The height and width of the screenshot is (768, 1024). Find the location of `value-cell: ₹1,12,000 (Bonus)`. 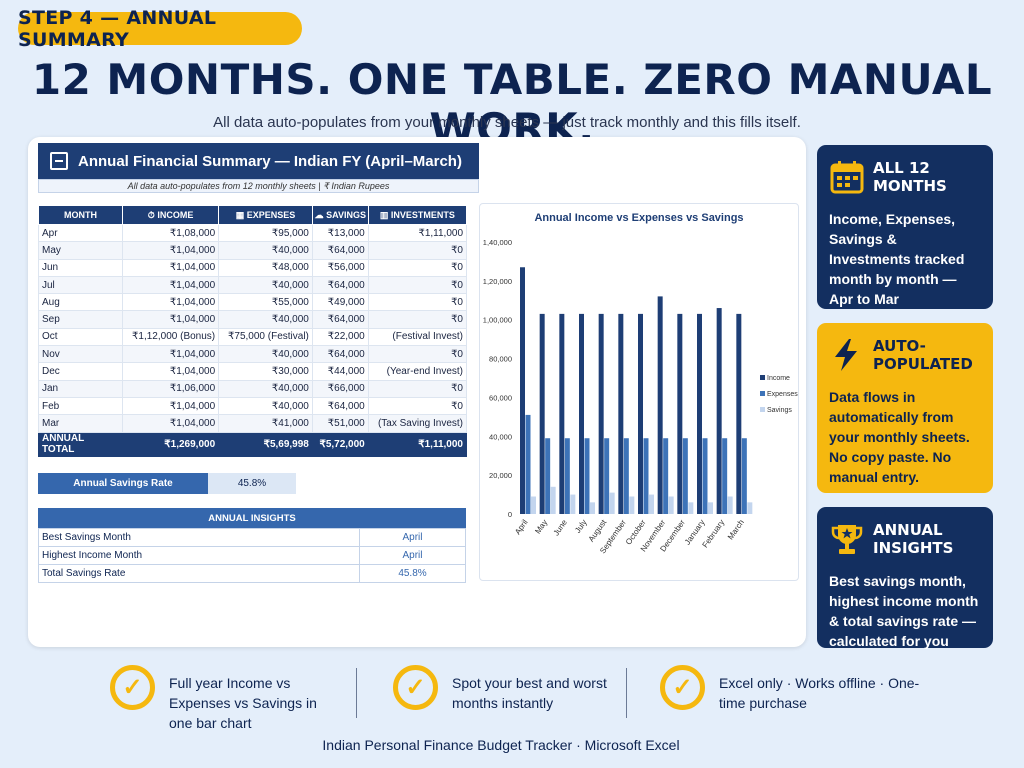

value-cell: ₹1,12,000 (Bonus) is located at coordinates (170, 337).